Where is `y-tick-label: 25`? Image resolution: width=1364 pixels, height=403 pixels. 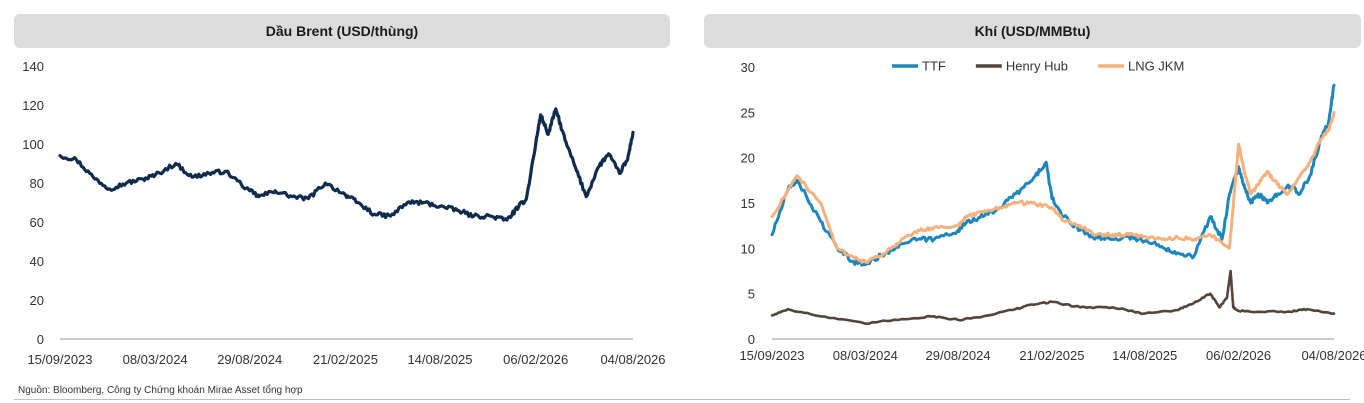
y-tick-label: 25 is located at coordinates (748, 112).